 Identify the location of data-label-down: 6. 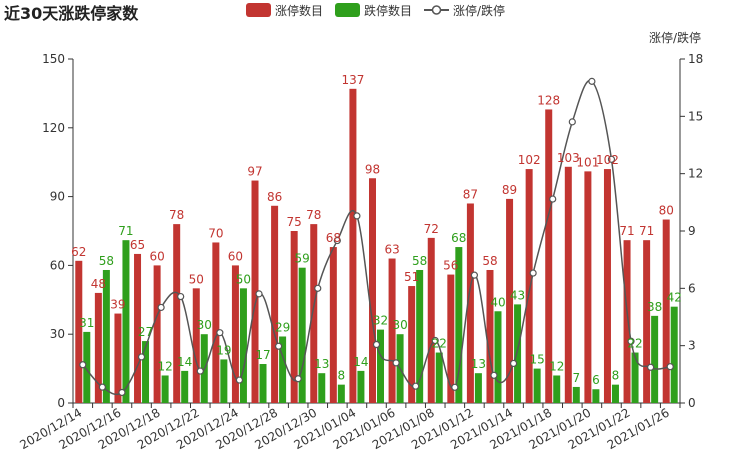
(596, 380).